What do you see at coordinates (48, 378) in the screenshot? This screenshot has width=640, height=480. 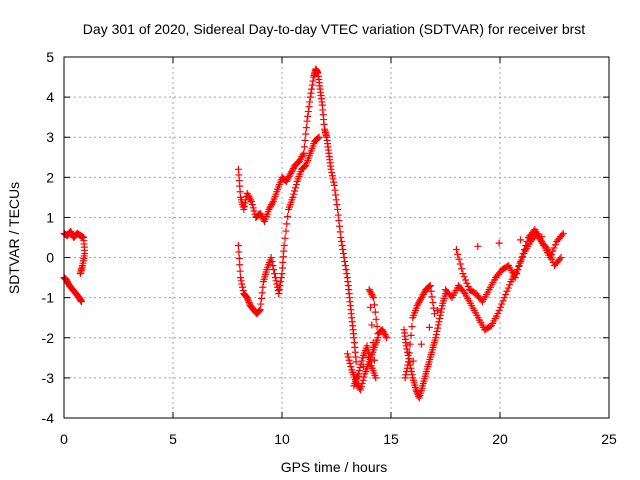 I see `y-tick-label: -3` at bounding box center [48, 378].